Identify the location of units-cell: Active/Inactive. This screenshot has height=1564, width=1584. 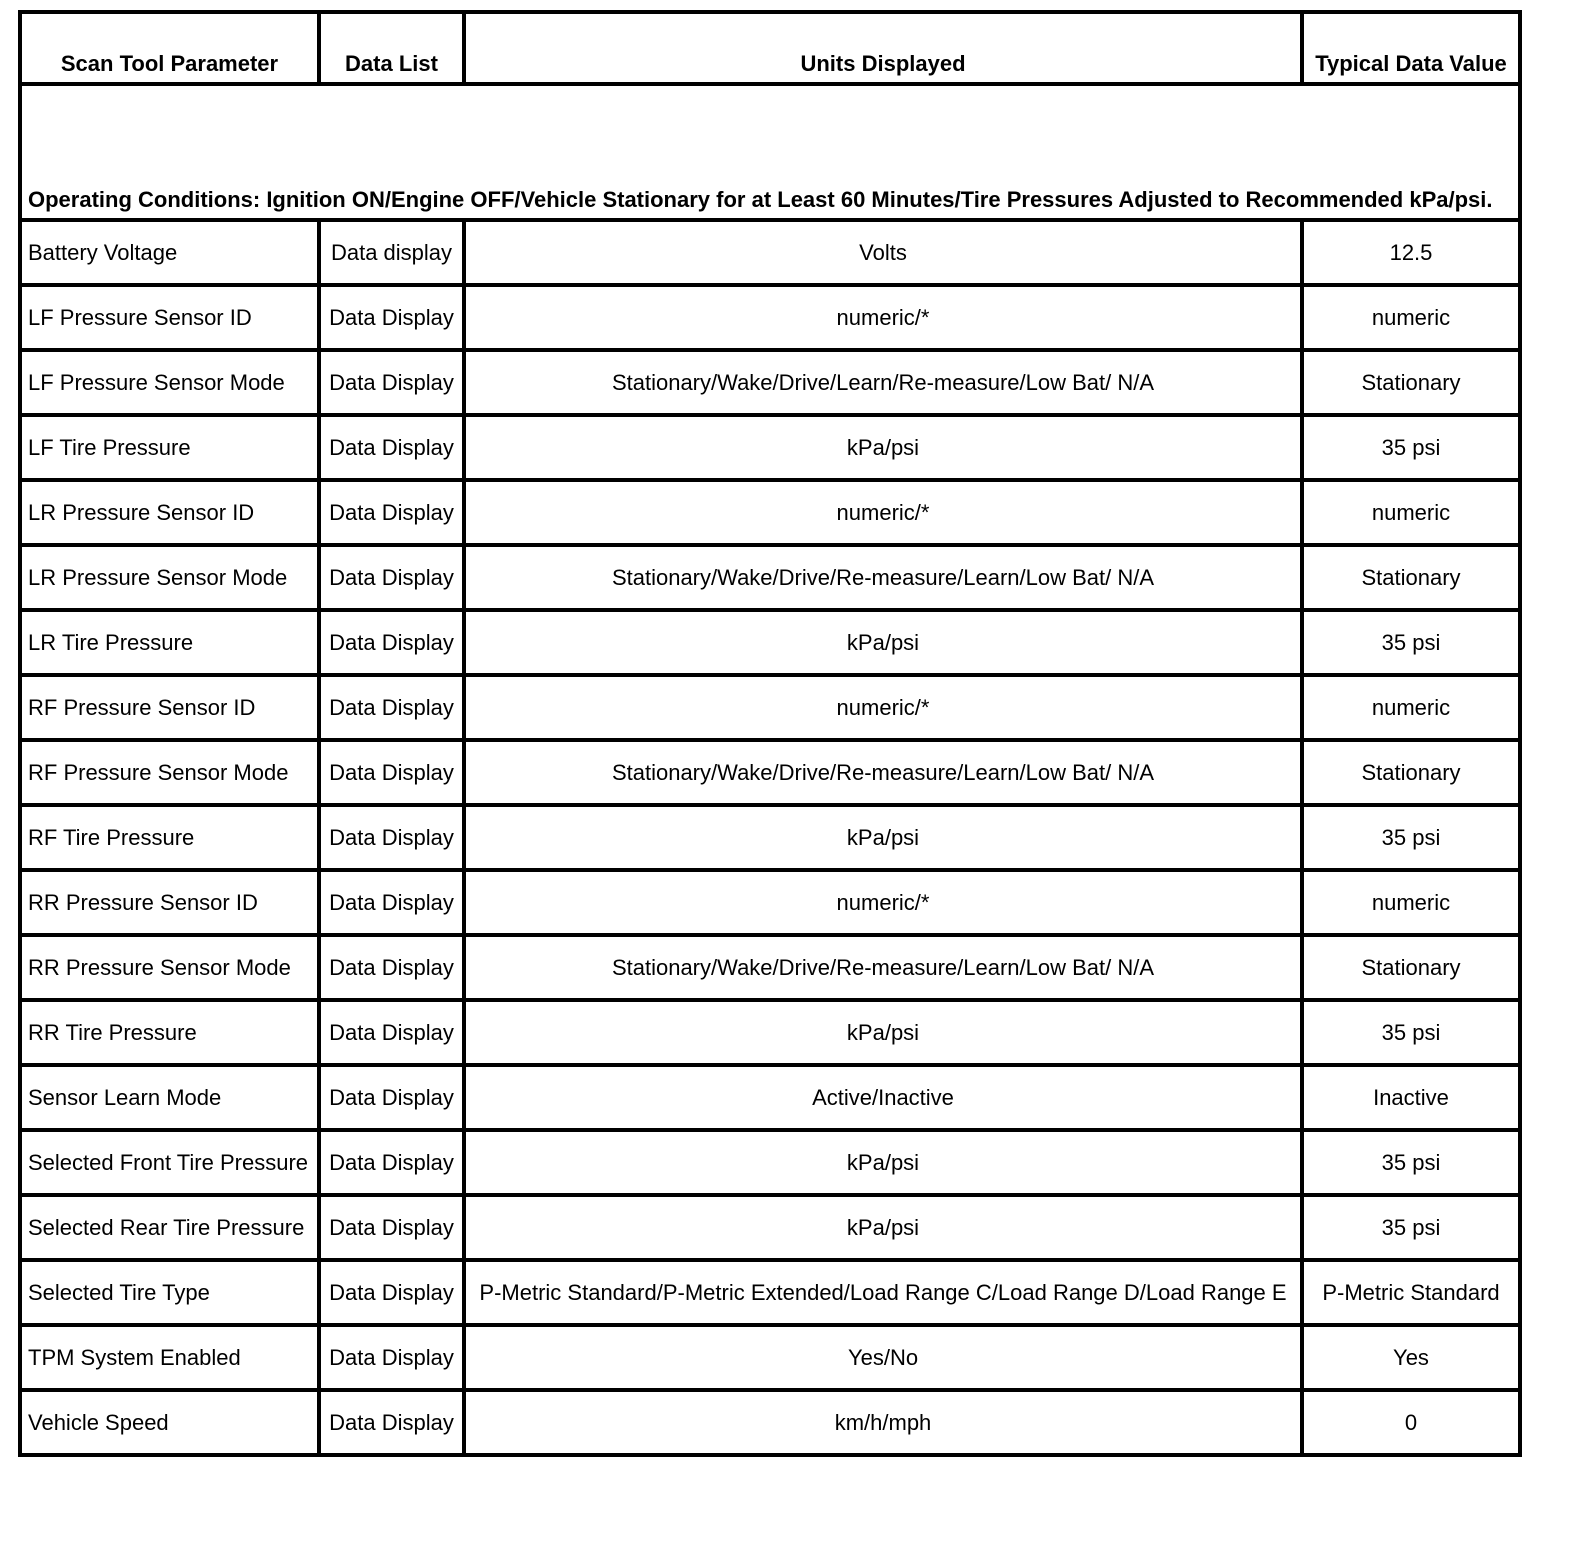
(883, 1097).